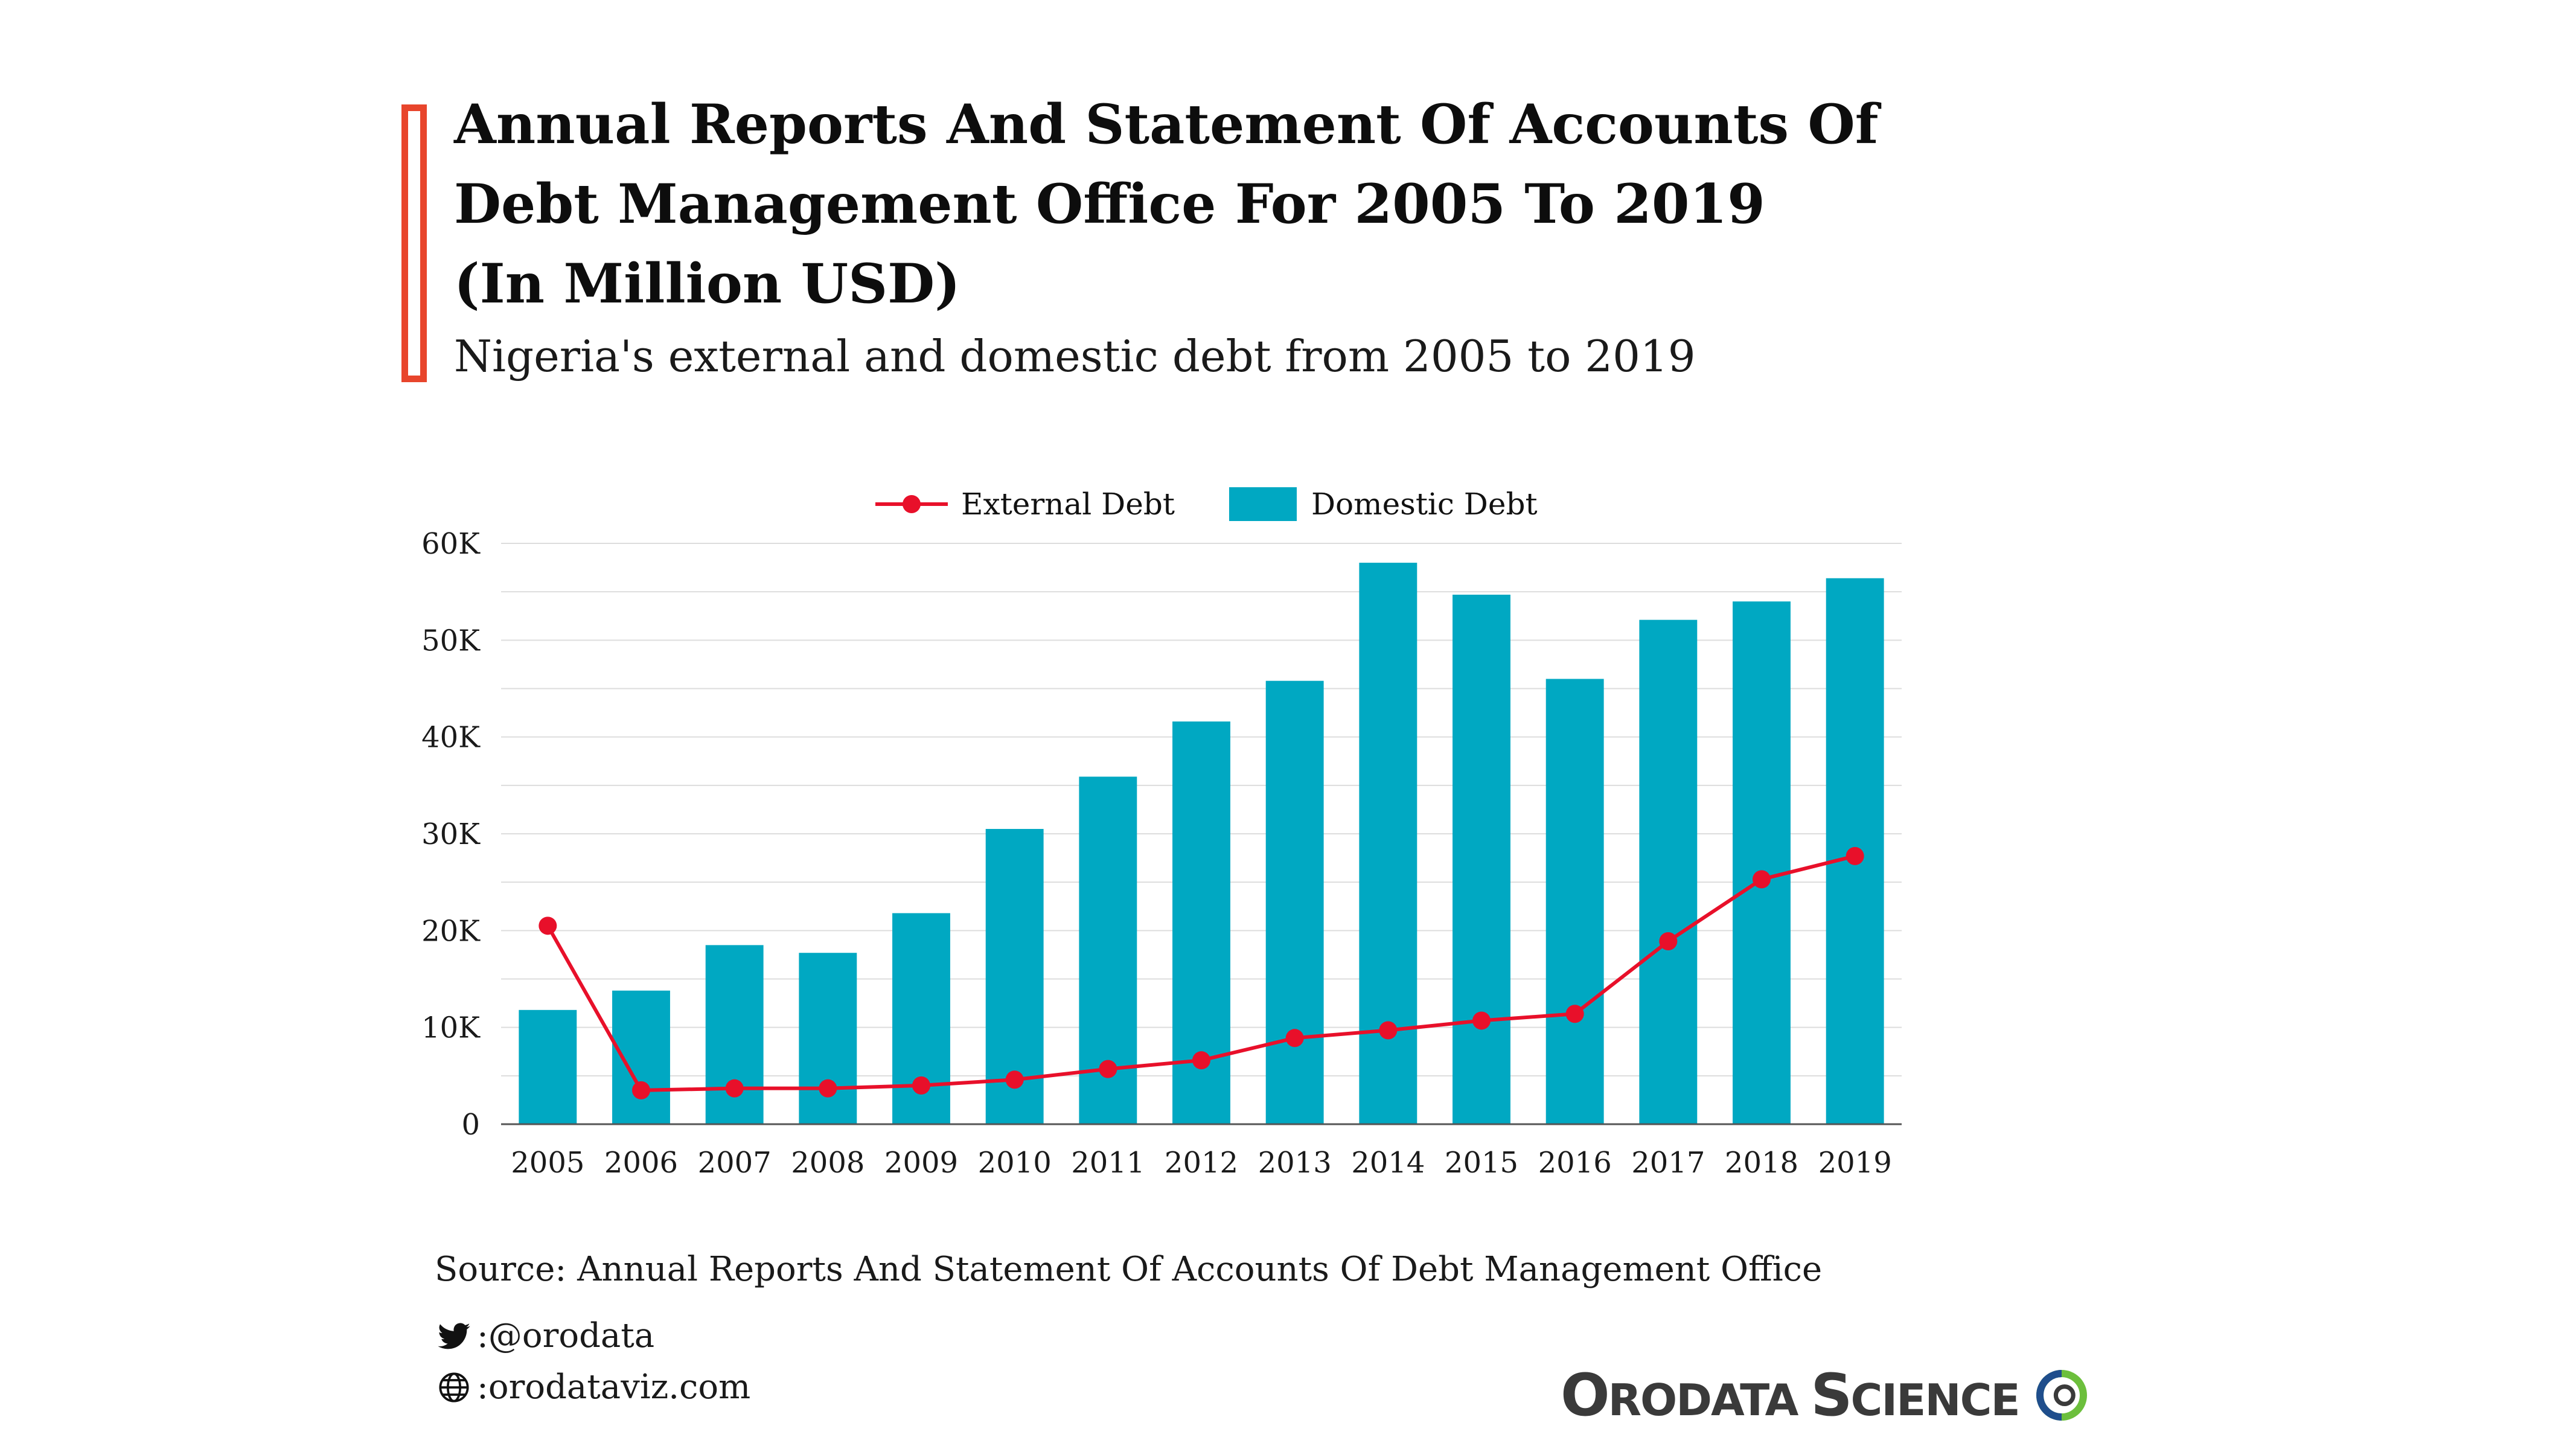  Describe the element at coordinates (547, 1163) in the screenshot. I see `x-tick-label: 2005` at that location.